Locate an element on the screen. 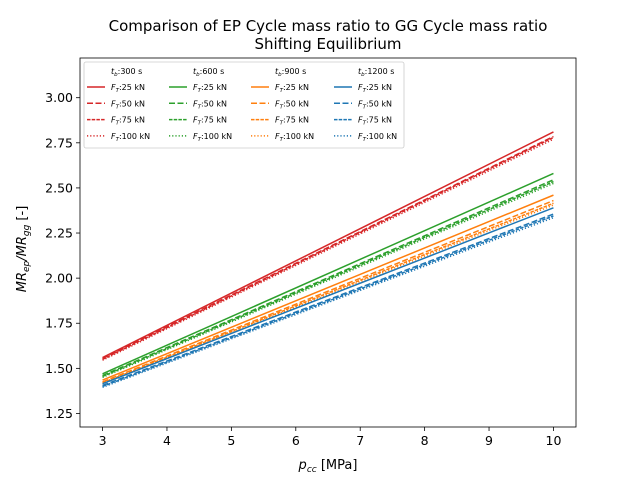 Image resolution: width=640 pixels, height=480 pixels. y-tick-label: 1.25 is located at coordinates (59, 413).